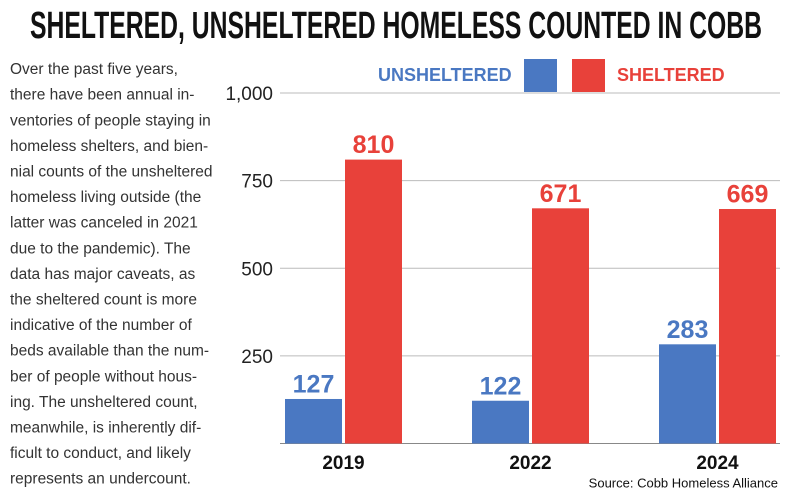 This screenshot has width=792, height=500. I want to click on description-line: latter was canceled in 2021, so click(104, 223).